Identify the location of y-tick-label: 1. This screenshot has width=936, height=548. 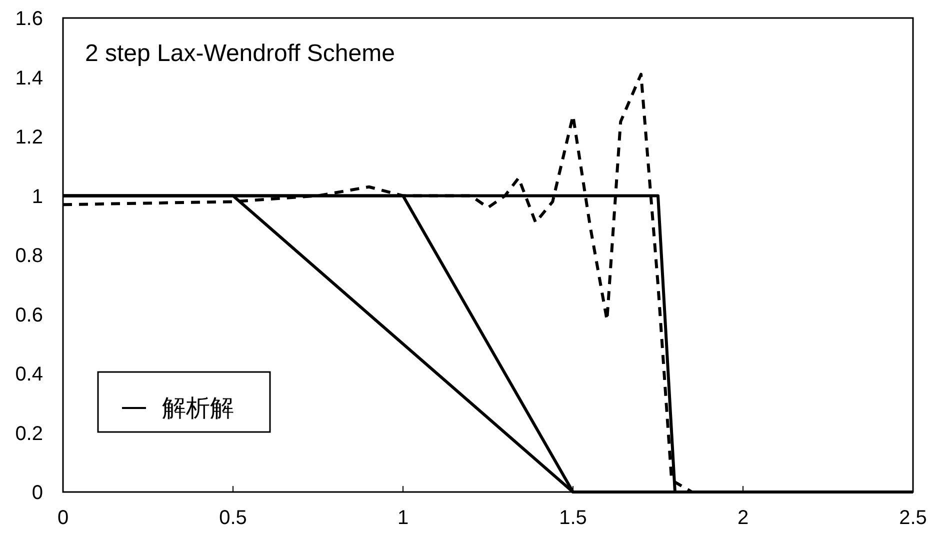
(37, 197).